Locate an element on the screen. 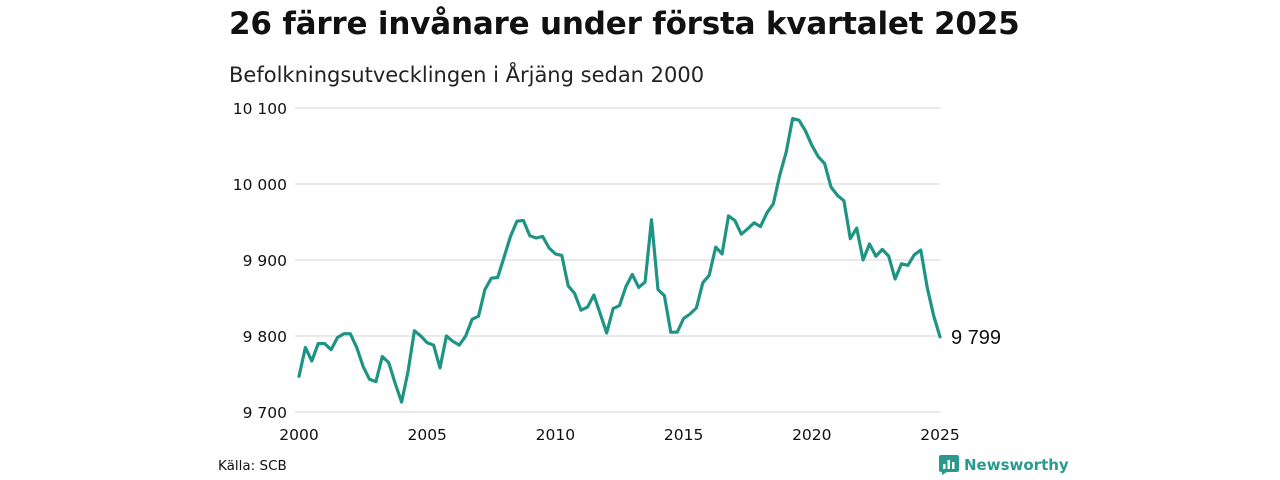 The height and width of the screenshot is (480, 1280). x-tick-label: 2010 is located at coordinates (555, 435).